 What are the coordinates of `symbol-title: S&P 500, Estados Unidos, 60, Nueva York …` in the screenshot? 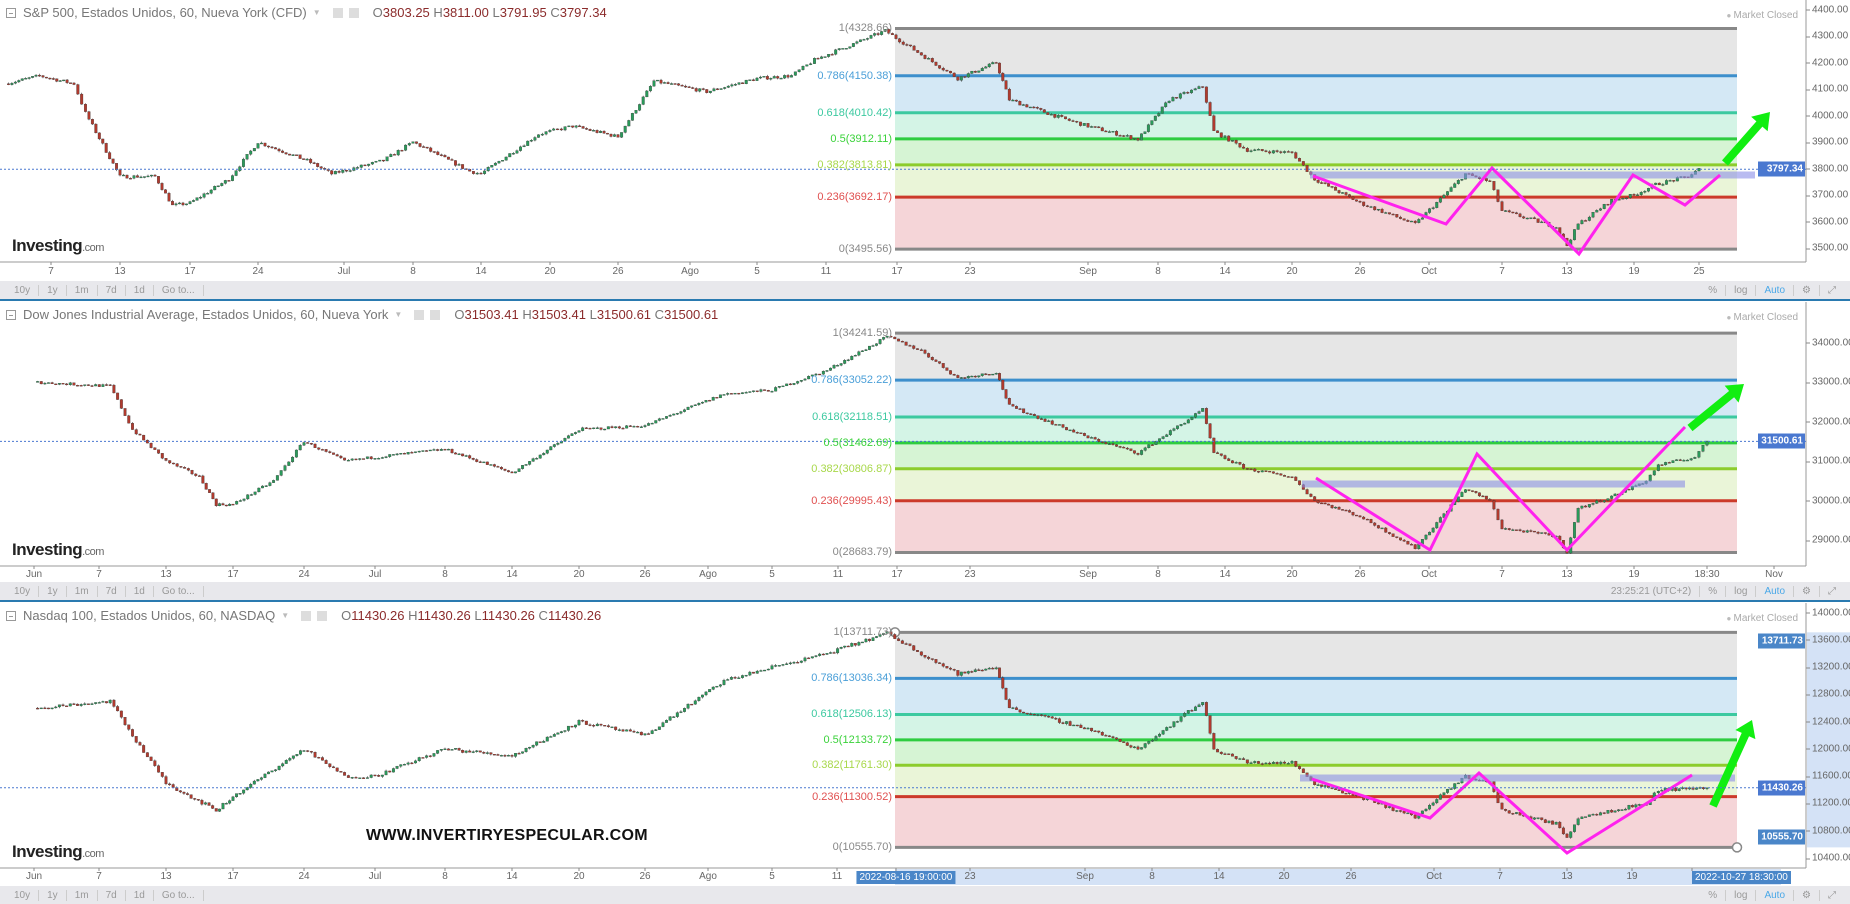 It's located at (165, 12).